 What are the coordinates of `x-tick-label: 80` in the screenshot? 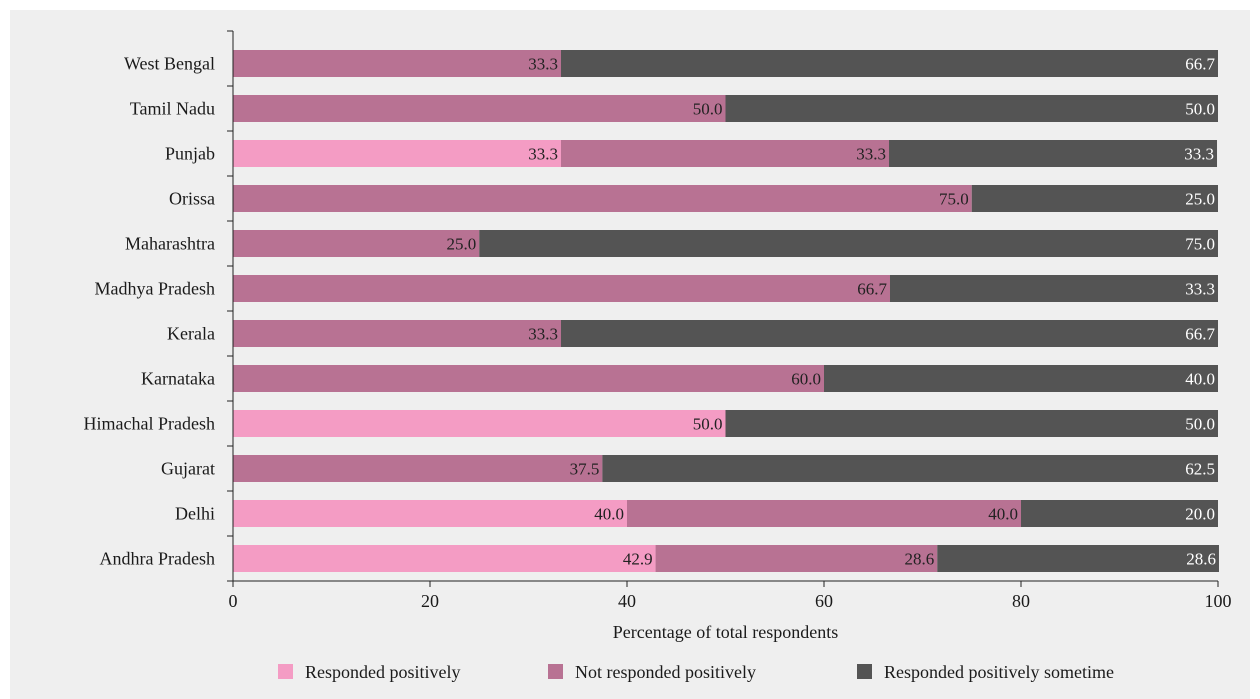 It's located at (1021, 601).